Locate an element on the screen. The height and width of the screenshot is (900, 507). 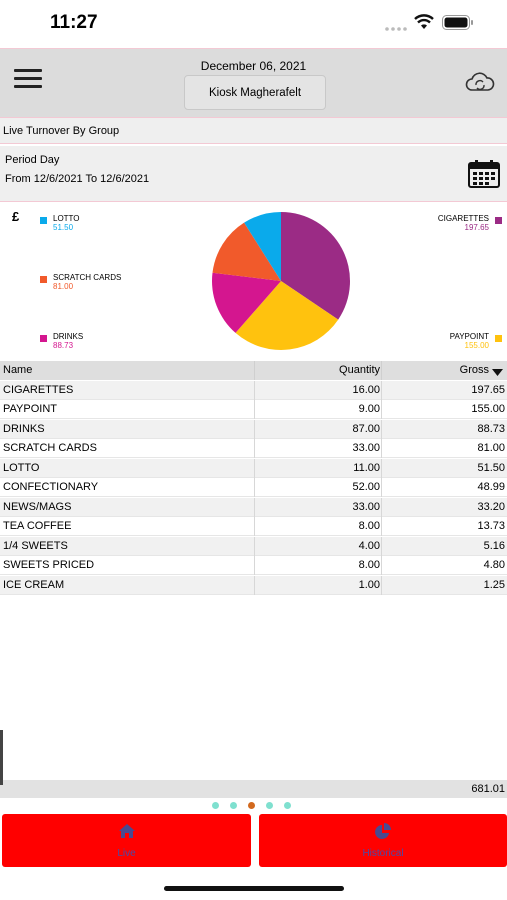
pie-slice-lotto is located at coordinates (262, 246).